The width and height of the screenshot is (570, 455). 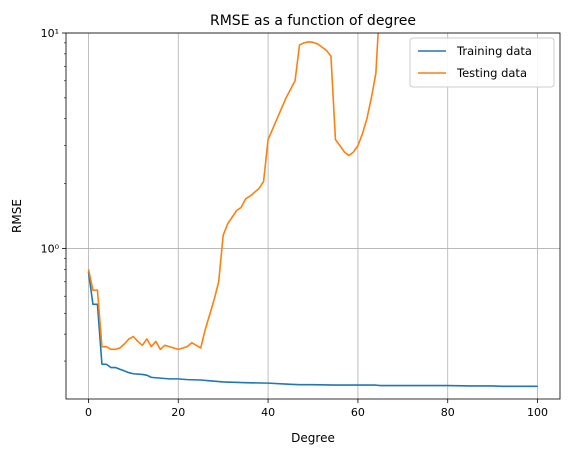 I want to click on y-axis-ticks: 10⁰ 10¹, so click(x=53, y=194).